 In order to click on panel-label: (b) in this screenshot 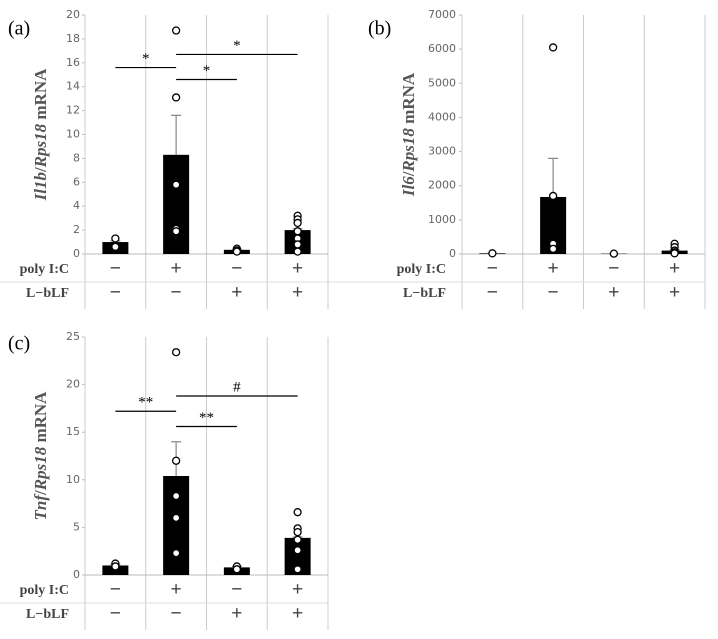, I will do `click(379, 29)`.